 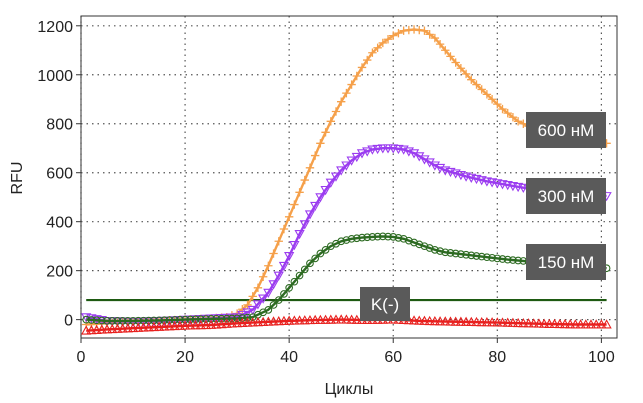 I want to click on x-tick-label: 100, so click(x=601, y=357).